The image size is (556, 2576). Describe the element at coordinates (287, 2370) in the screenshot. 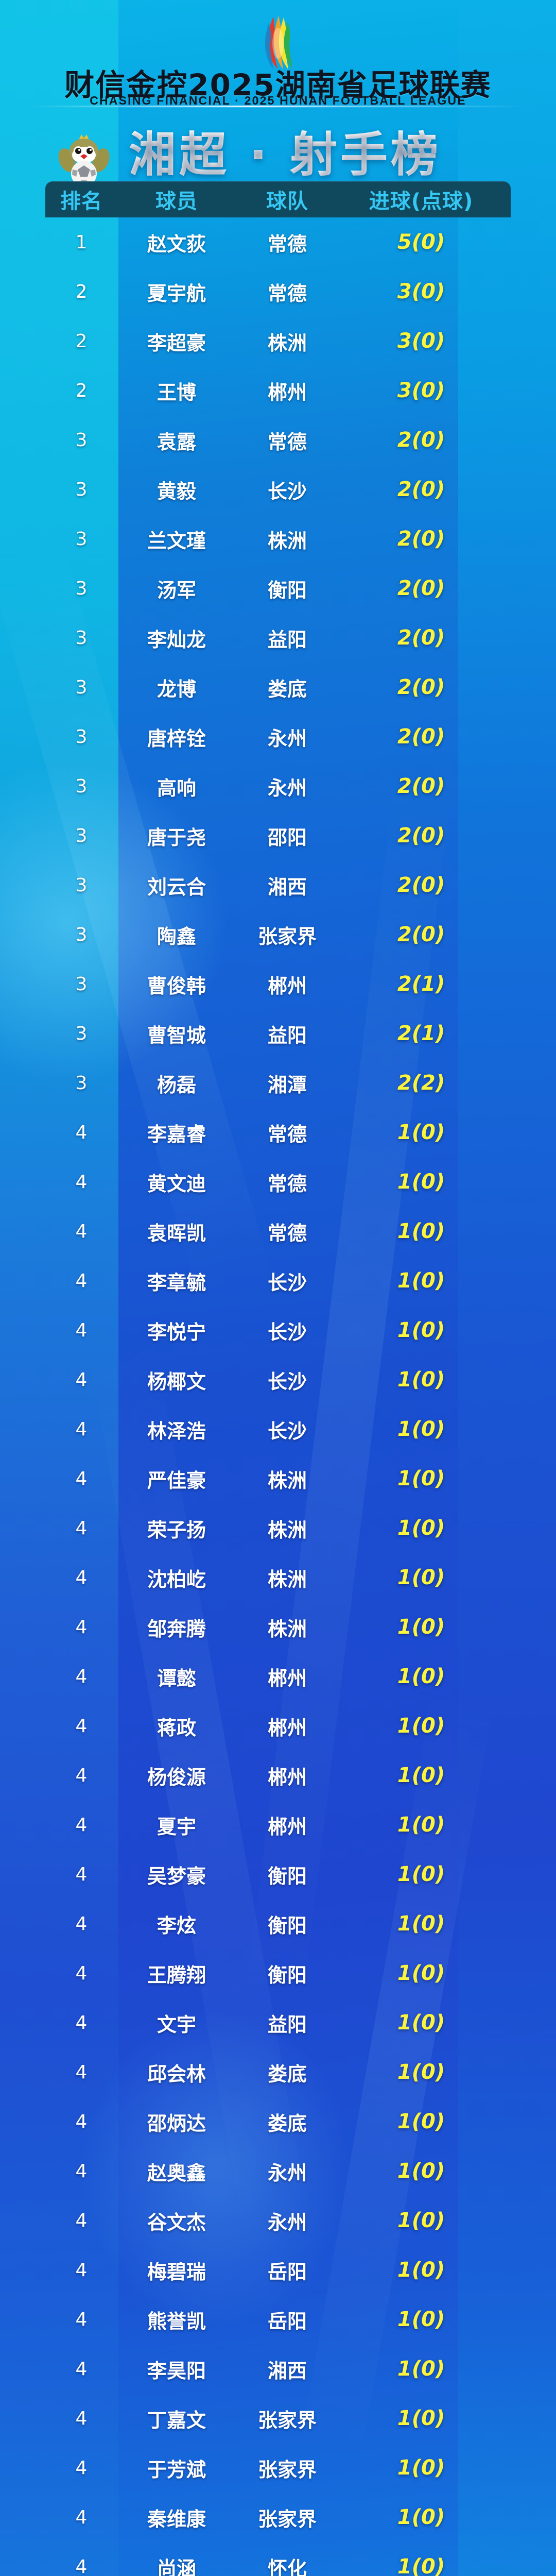

I see `cell-team: 湘西` at that location.